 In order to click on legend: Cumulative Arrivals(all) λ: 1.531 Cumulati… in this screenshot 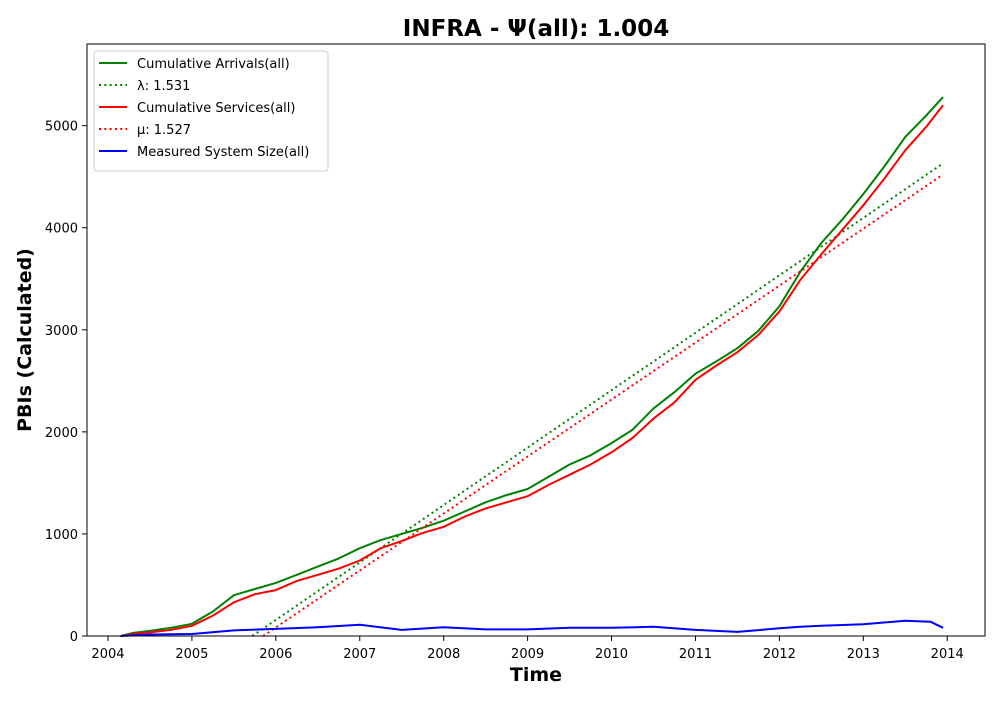, I will do `click(211, 111)`.